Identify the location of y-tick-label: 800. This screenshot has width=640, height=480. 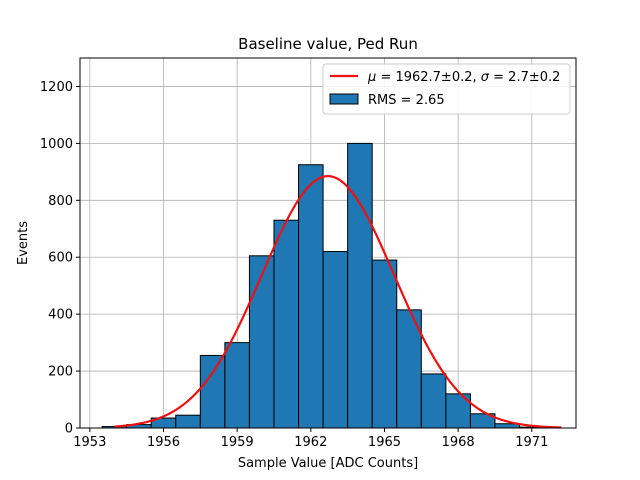
(60, 201).